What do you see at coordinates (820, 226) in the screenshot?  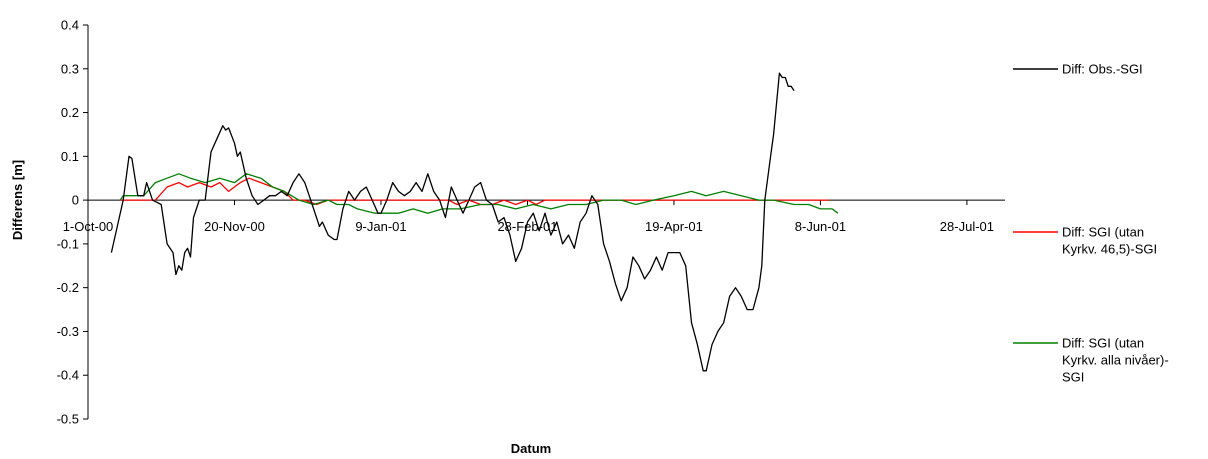 I see `x-tick-label: 8-Jun-01` at bounding box center [820, 226].